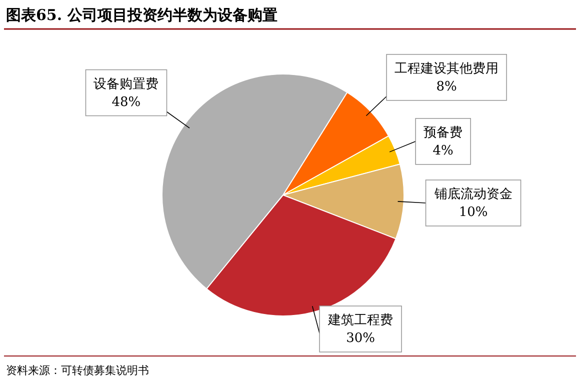 The image size is (580, 389). I want to click on data-label: 30%, so click(360, 338).